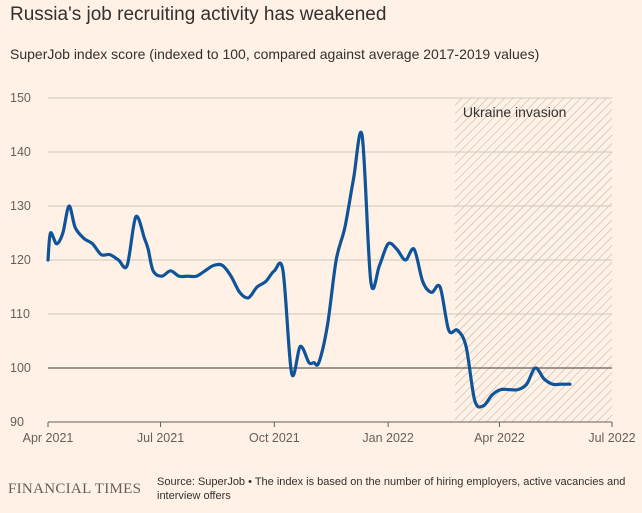 This screenshot has height=513, width=642. Describe the element at coordinates (20, 368) in the screenshot. I see `y-tick-label: 100` at that location.